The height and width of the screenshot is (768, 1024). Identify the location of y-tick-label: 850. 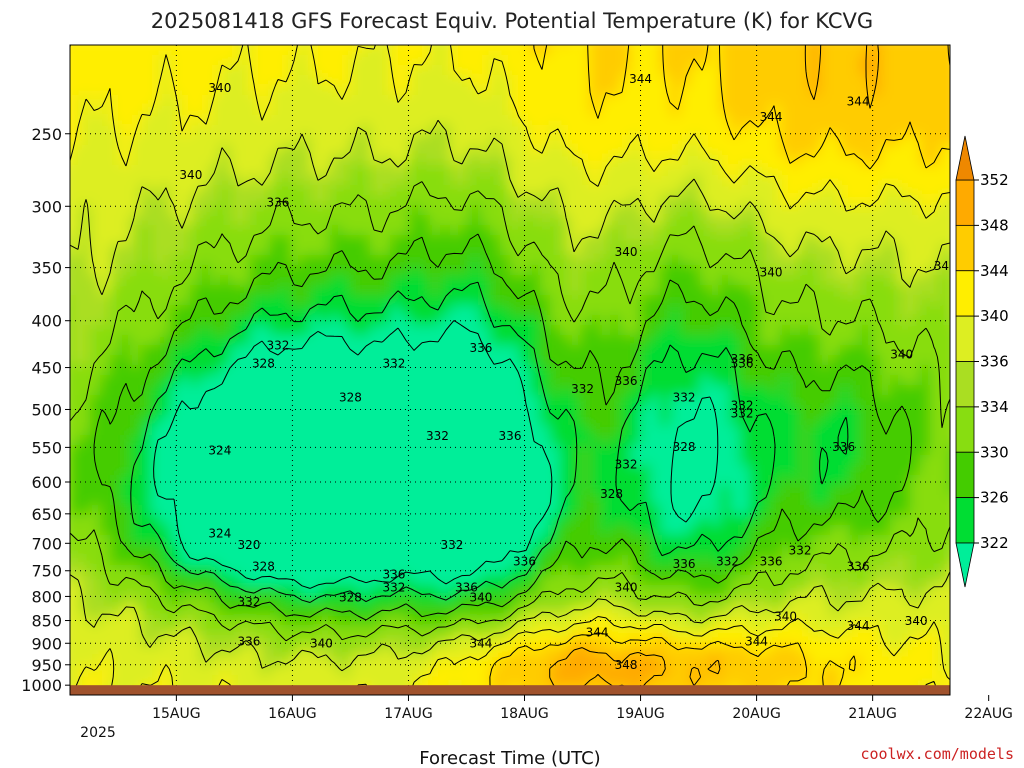
(46, 621).